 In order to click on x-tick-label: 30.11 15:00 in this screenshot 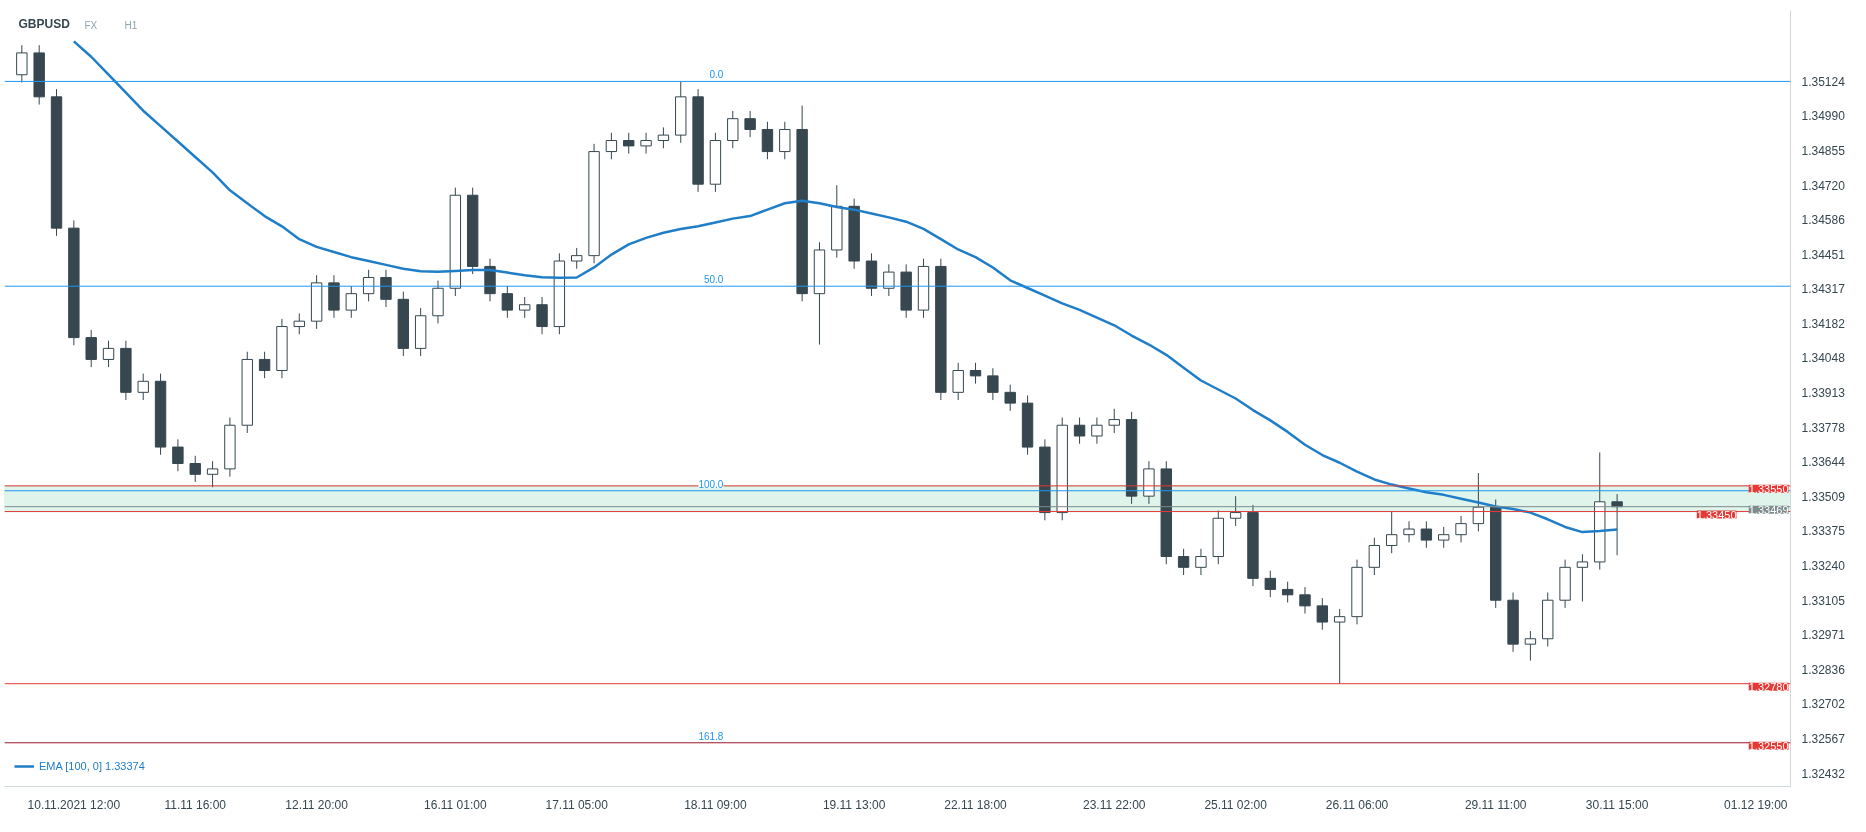, I will do `click(1617, 804)`.